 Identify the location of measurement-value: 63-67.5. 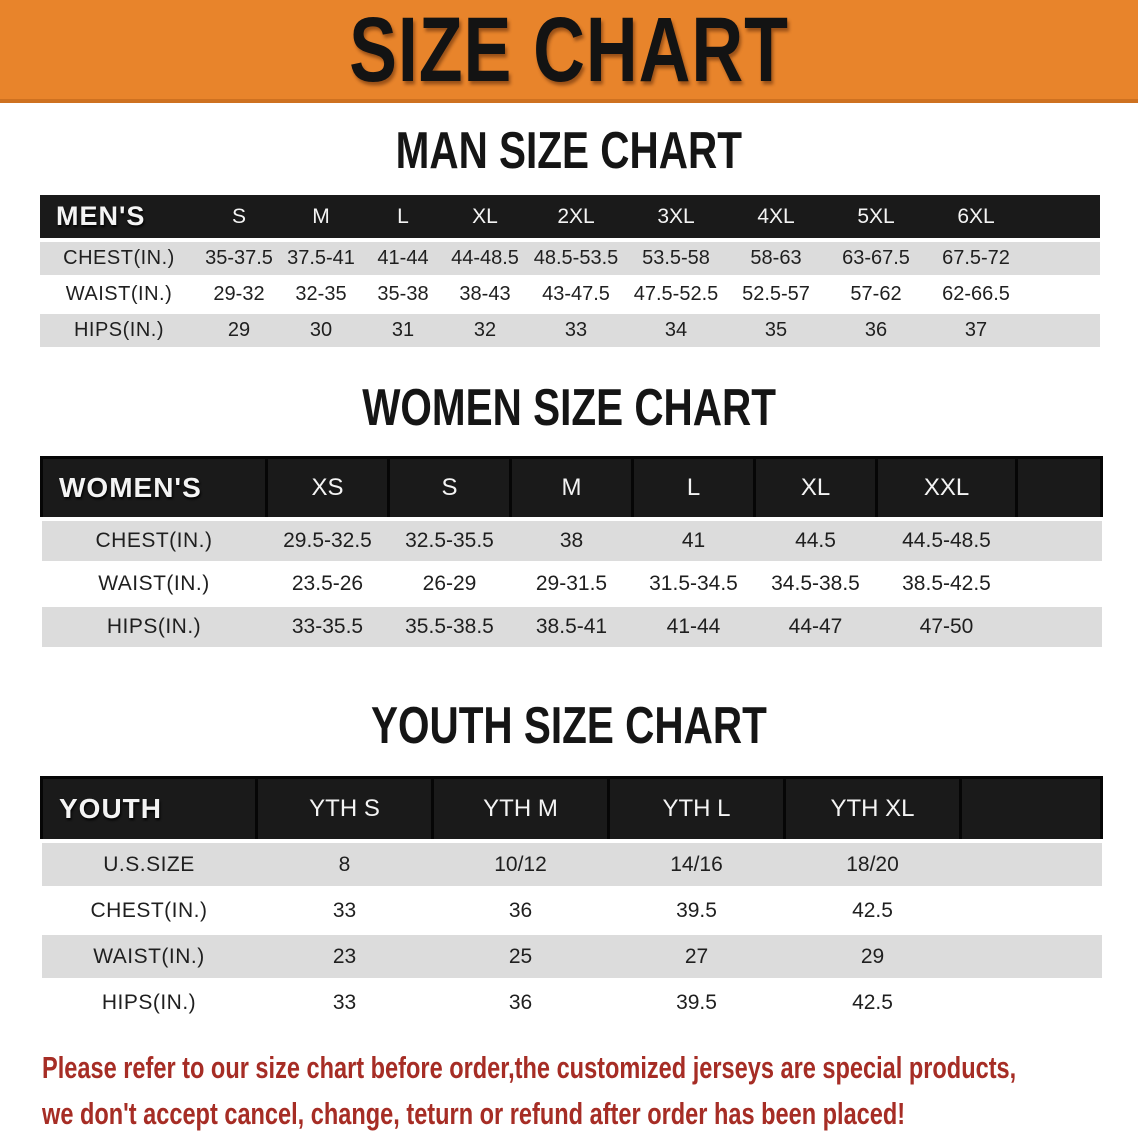
(876, 258).